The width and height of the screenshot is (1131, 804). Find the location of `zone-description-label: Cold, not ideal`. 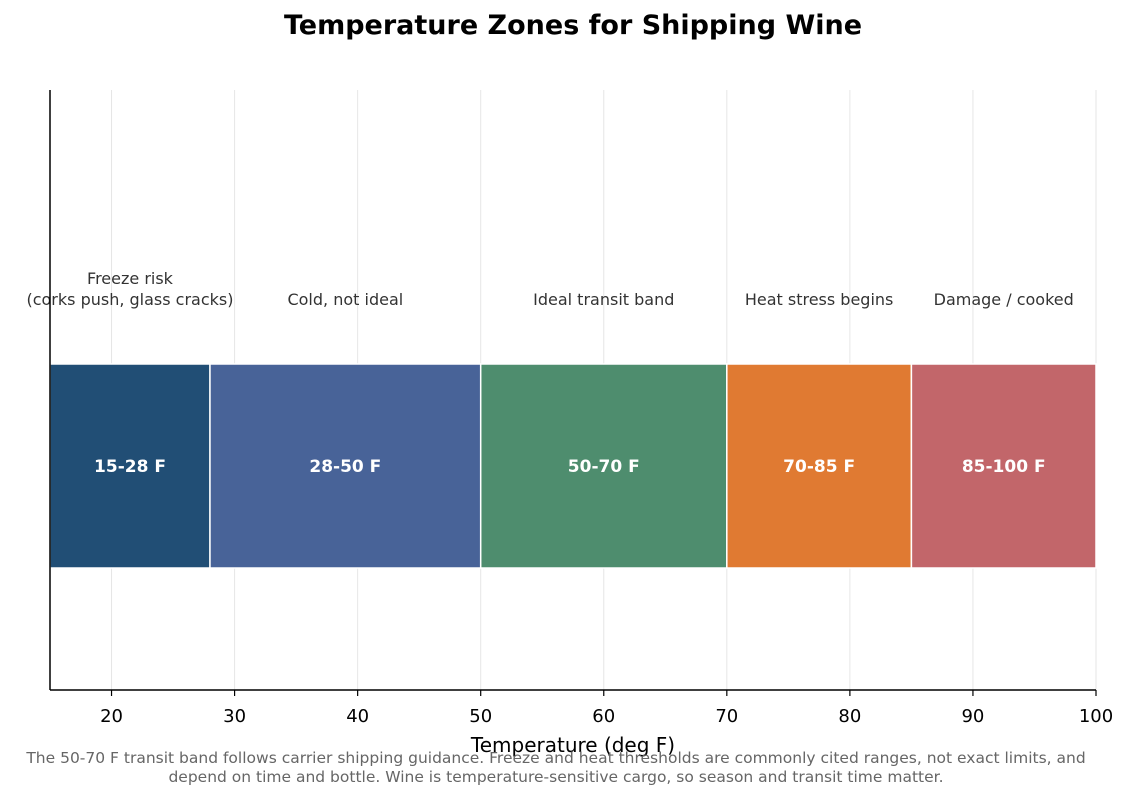

zone-description-label: Cold, not ideal is located at coordinates (345, 299).